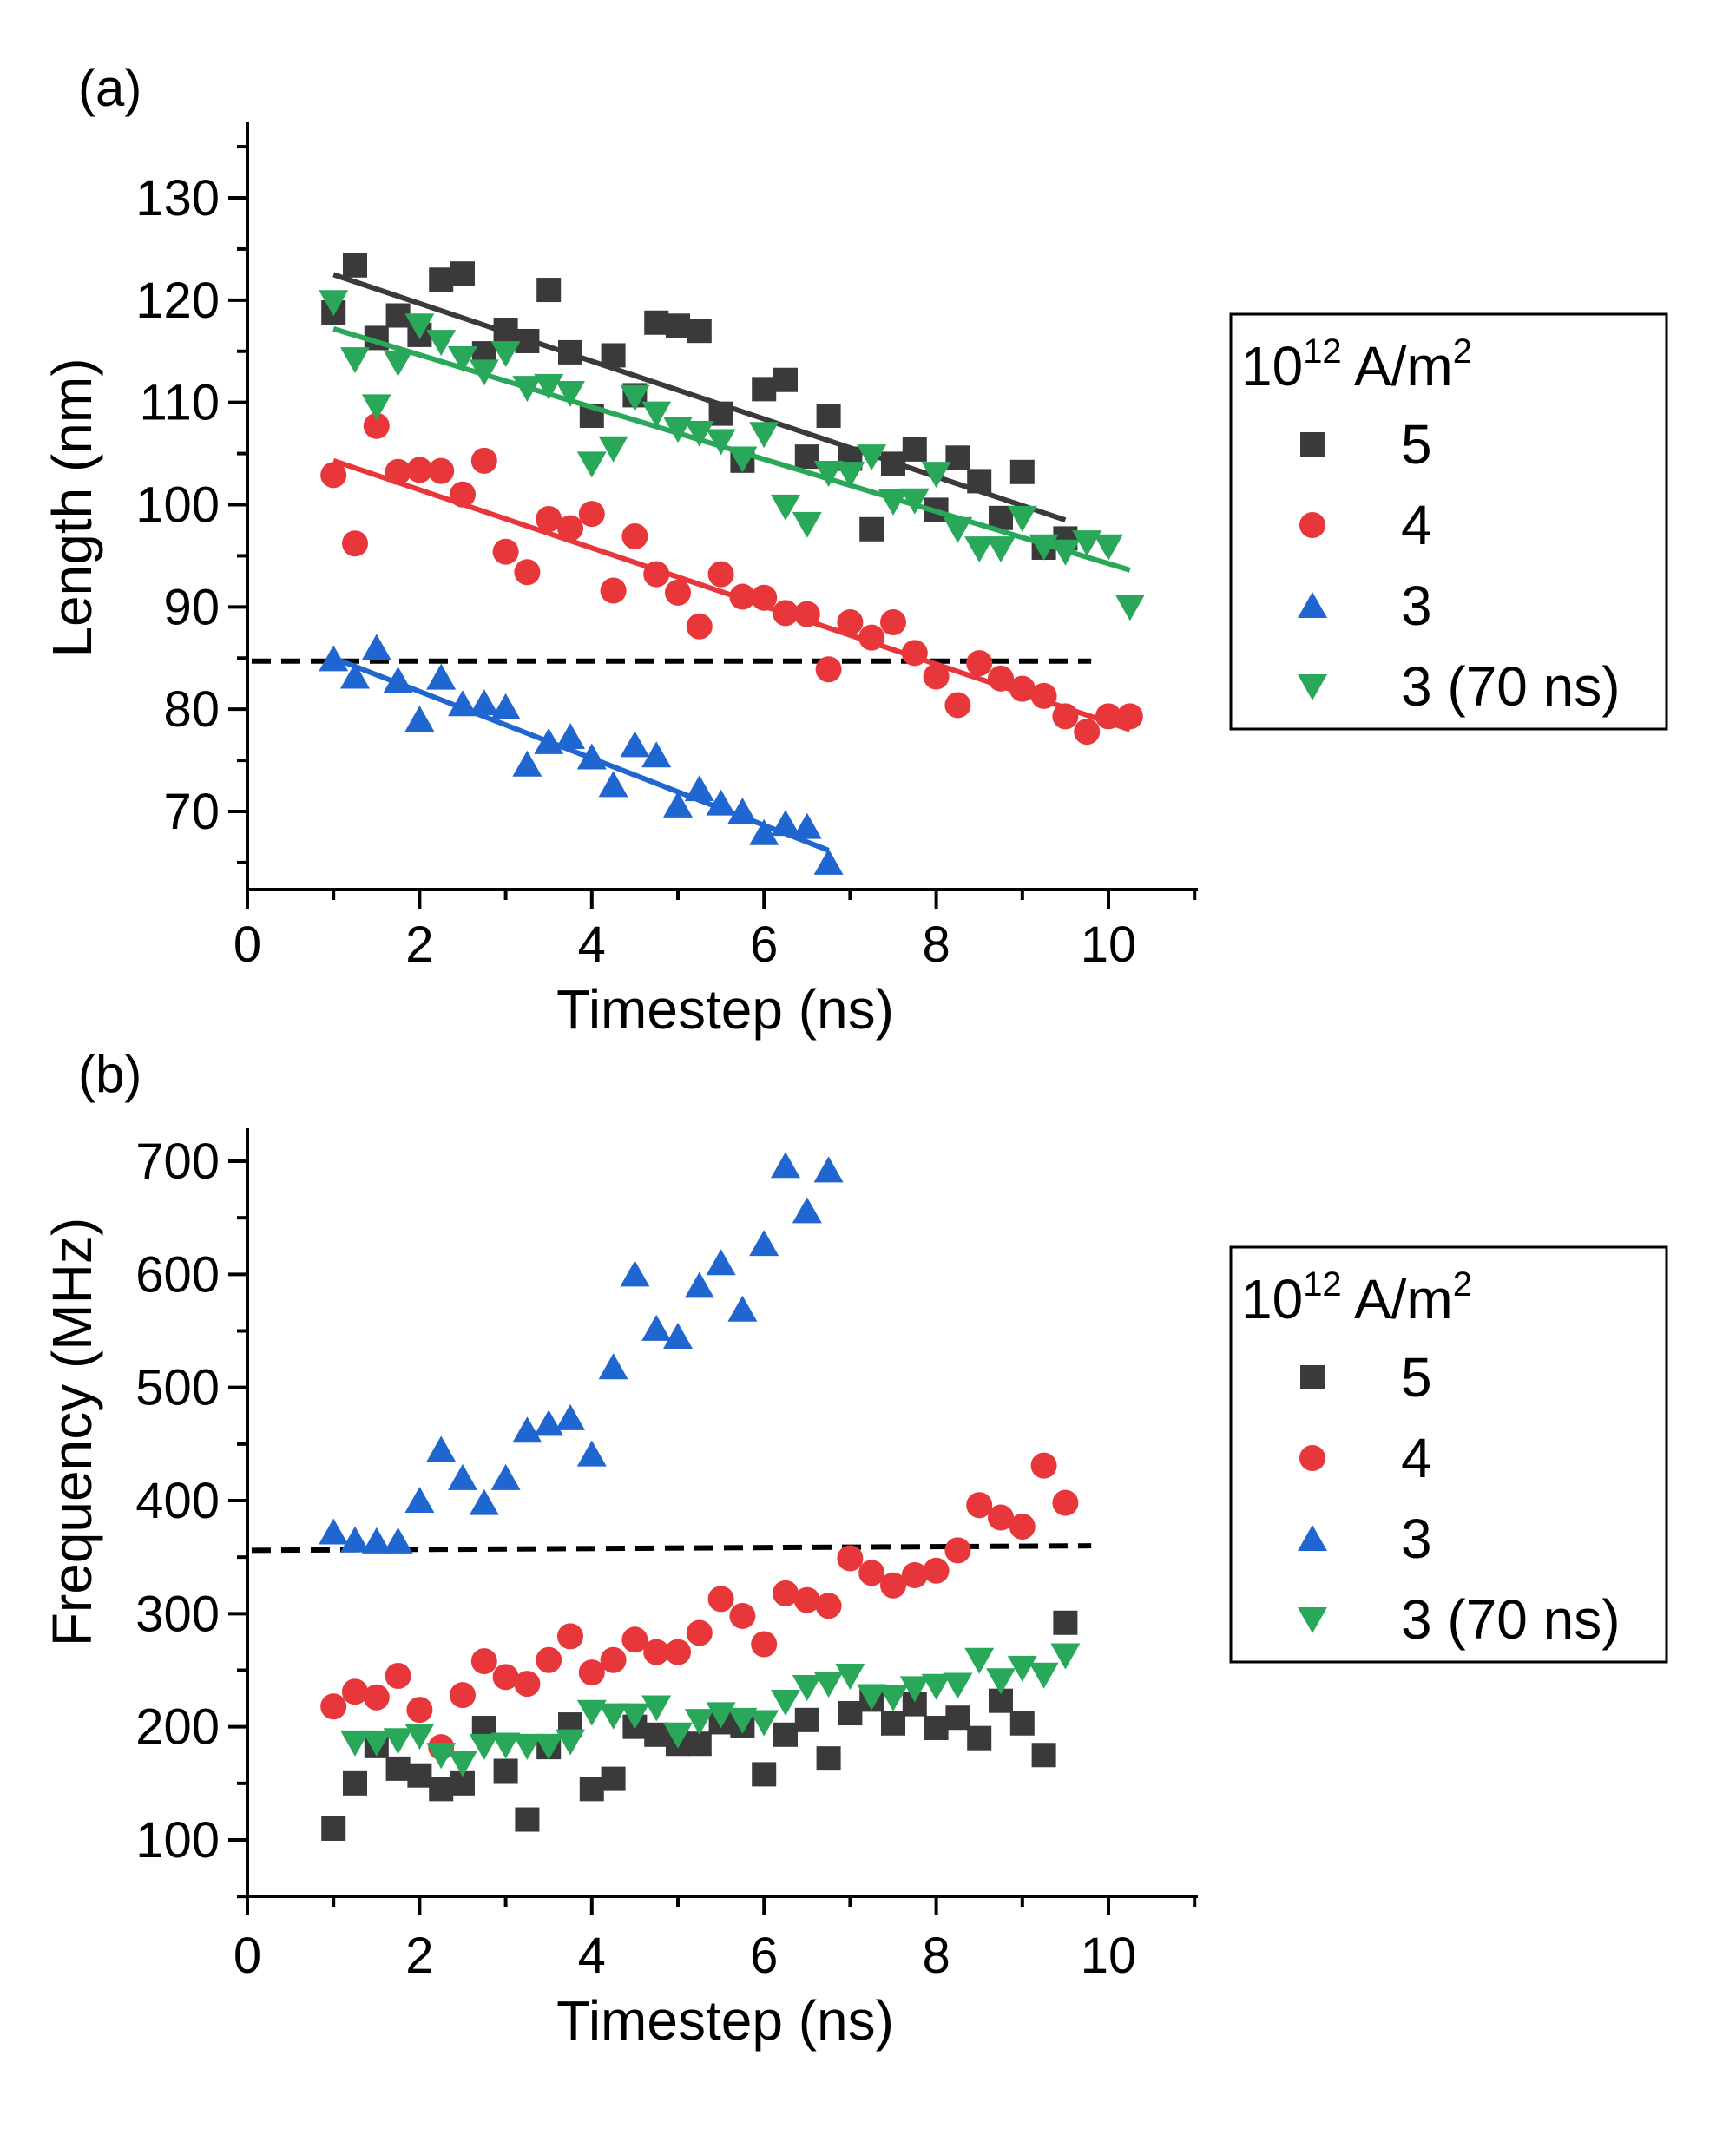 The width and height of the screenshot is (1736, 2135). I want to click on y-tick-label: 130, so click(177, 198).